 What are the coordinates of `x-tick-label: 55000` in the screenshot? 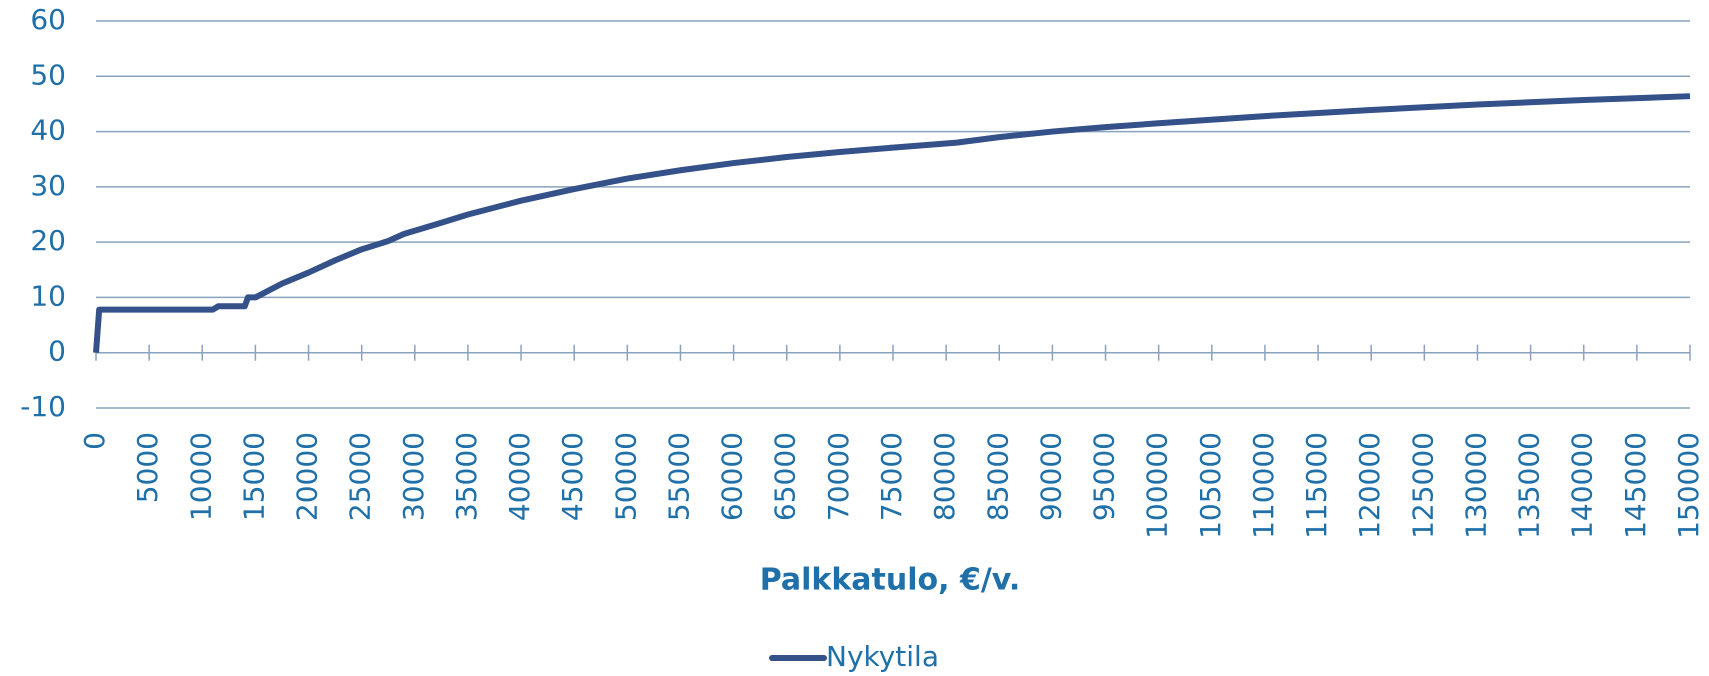 It's located at (678, 476).